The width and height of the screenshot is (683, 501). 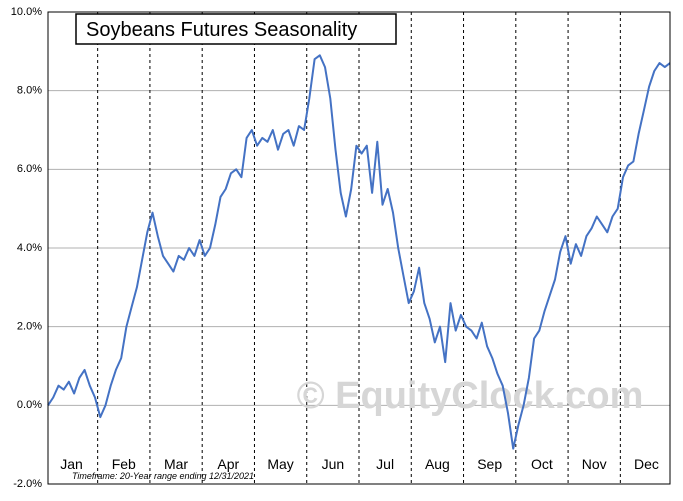 I want to click on x-tick-label: Sep, so click(x=489, y=464).